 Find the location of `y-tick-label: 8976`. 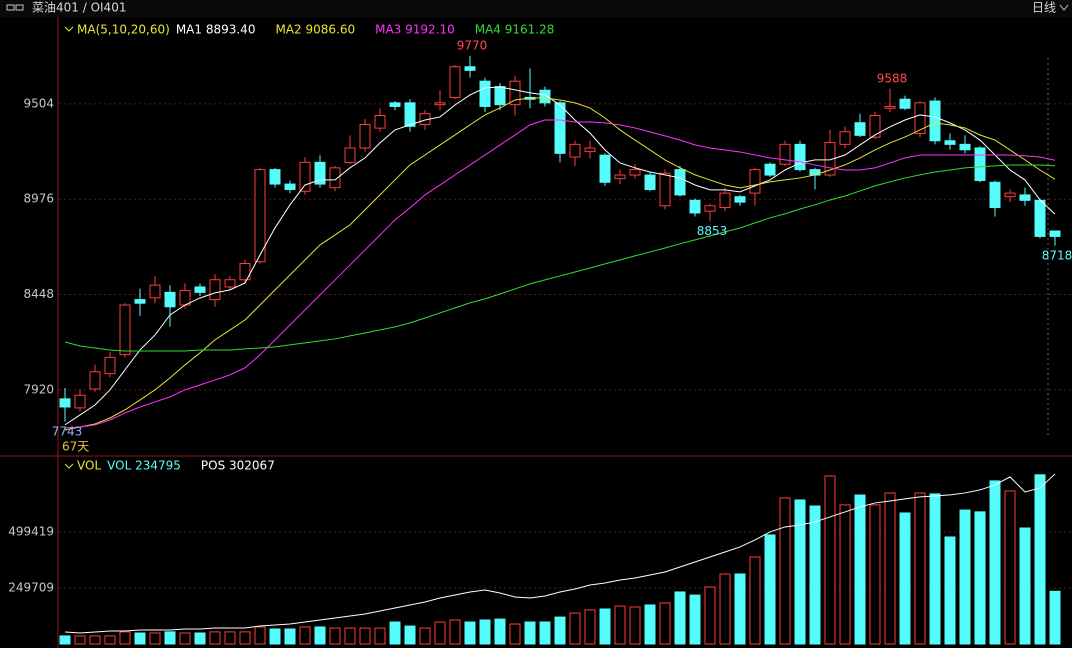

y-tick-label: 8976 is located at coordinates (38, 199).